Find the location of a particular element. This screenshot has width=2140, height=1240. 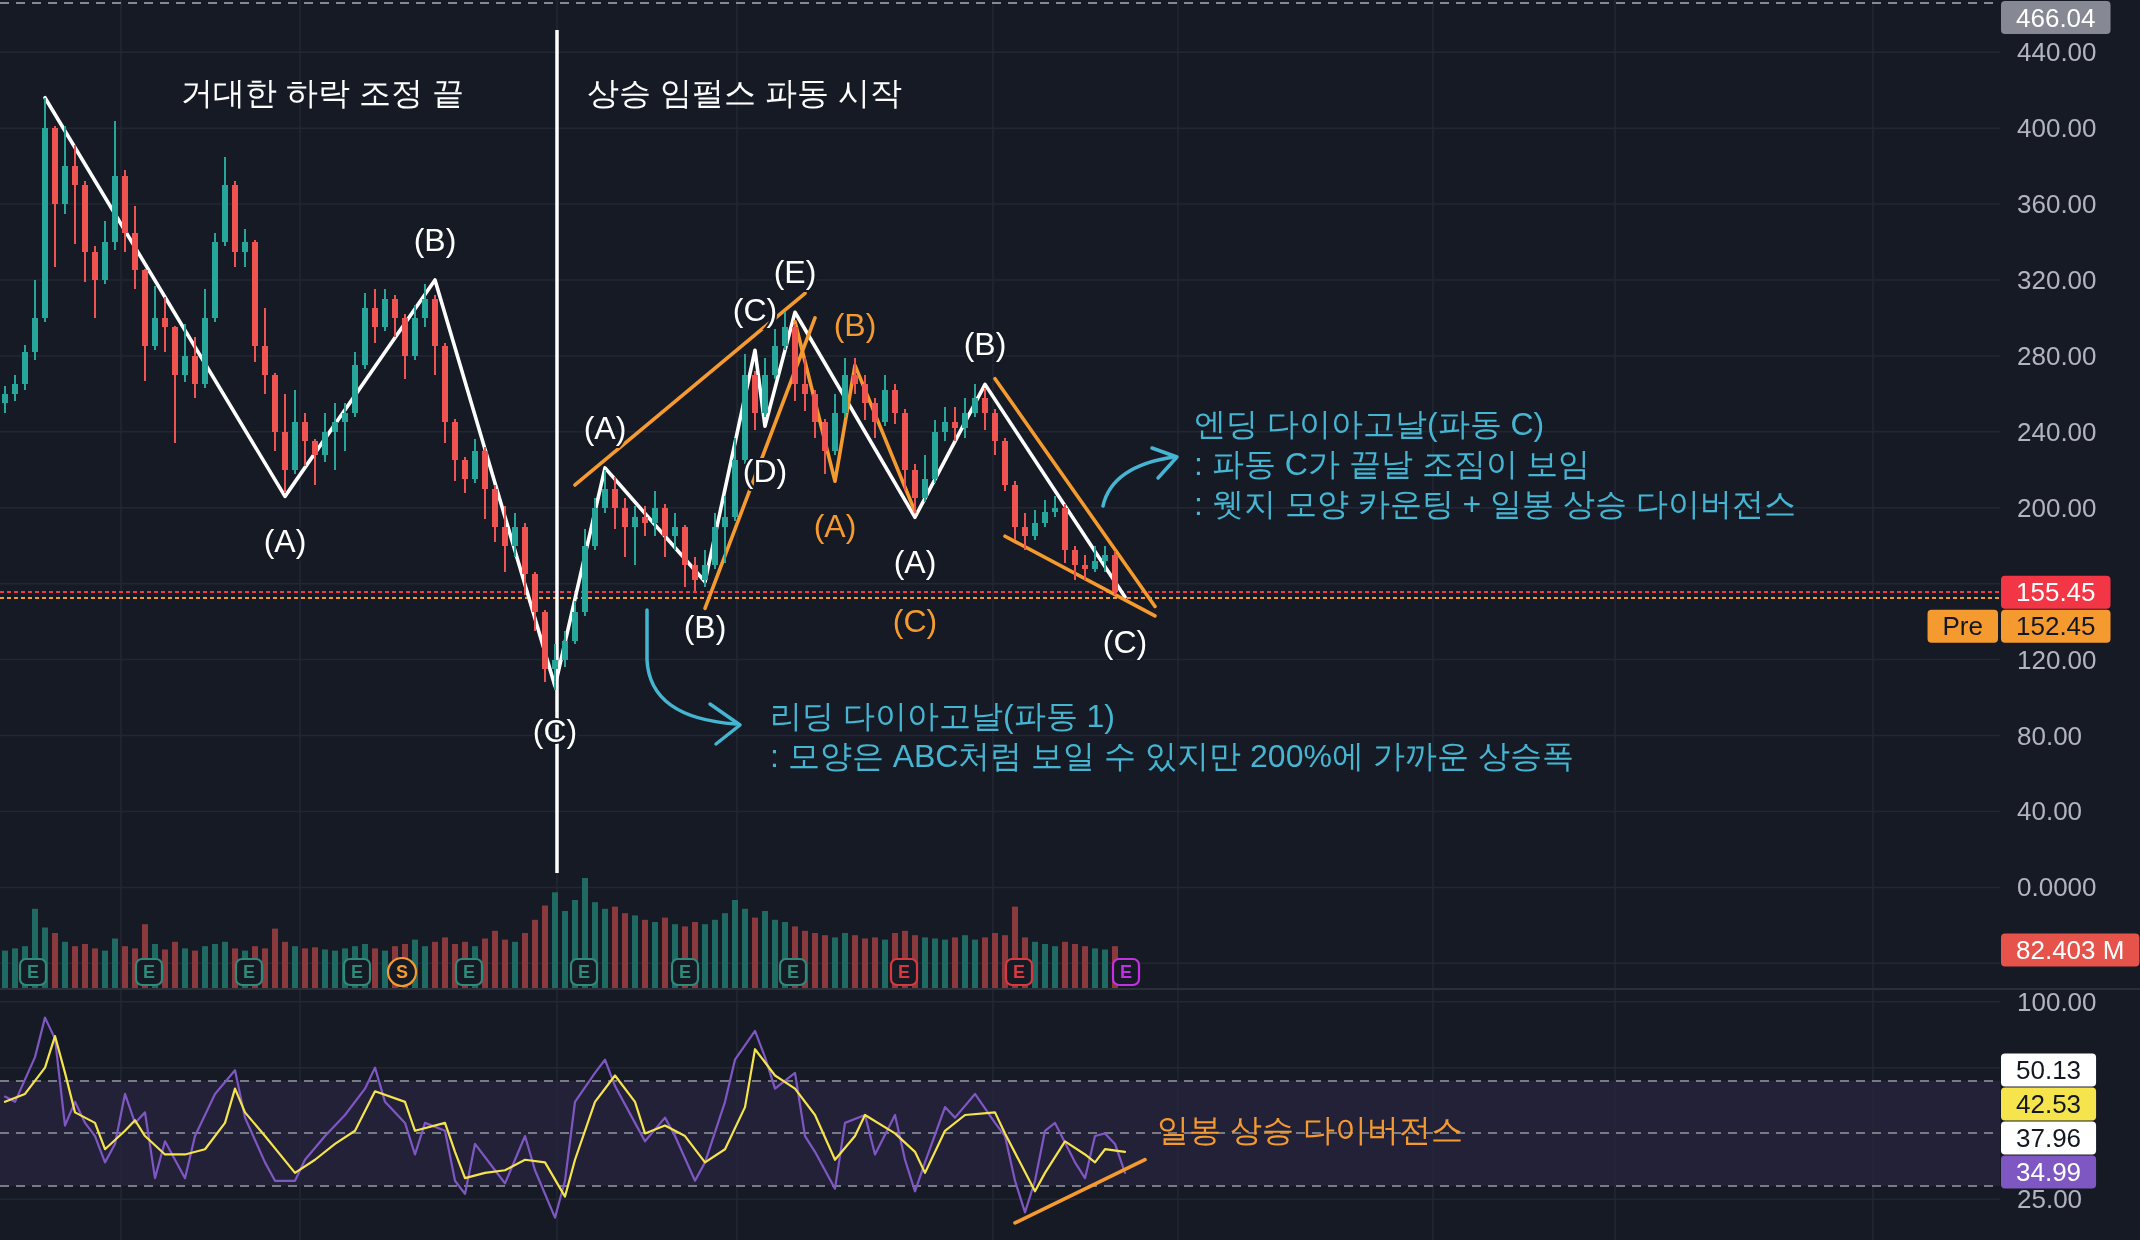

y-tick-label: 40.00 is located at coordinates (2050, 811).